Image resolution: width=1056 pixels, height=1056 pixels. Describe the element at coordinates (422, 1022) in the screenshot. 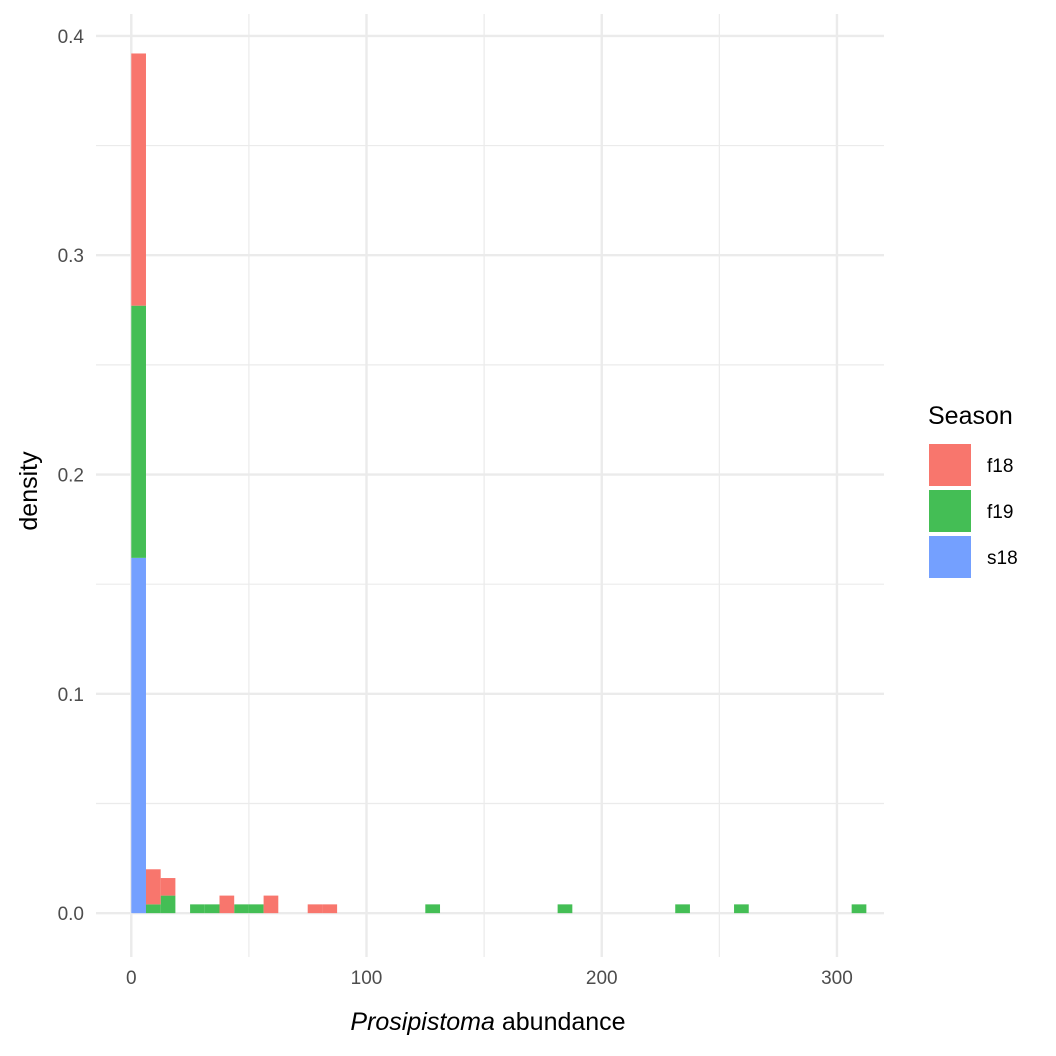

I see `x-axis-title-italic: Prosipistoma` at that location.